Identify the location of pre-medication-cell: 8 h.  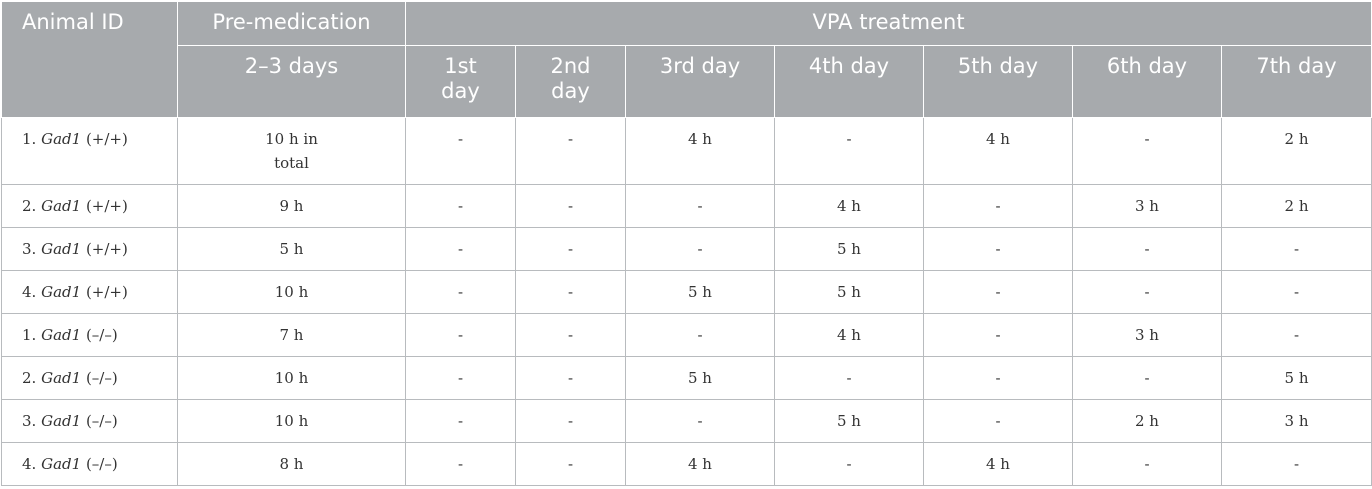
(291, 464).